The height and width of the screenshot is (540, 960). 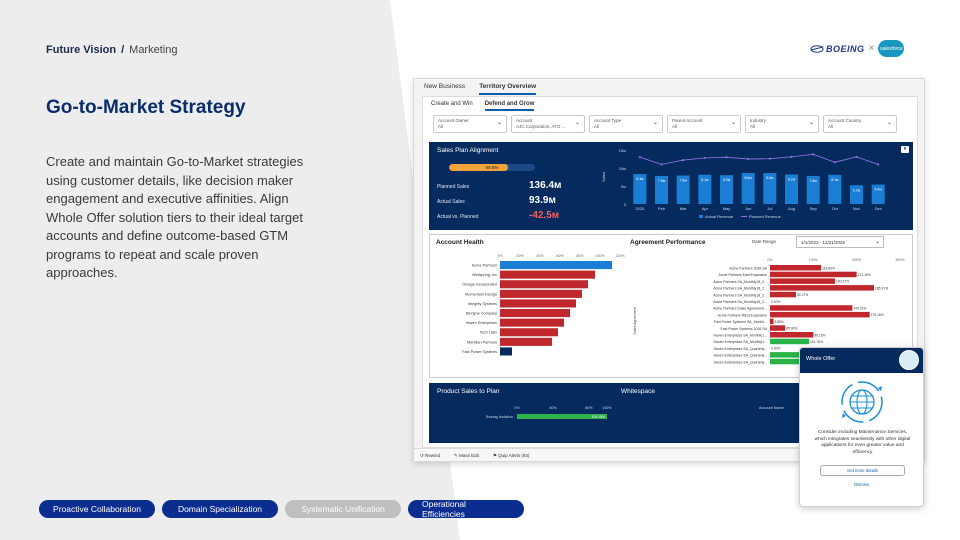 What do you see at coordinates (775, 302) in the screenshot?
I see `agreement-value-label: 0.00%` at bounding box center [775, 302].